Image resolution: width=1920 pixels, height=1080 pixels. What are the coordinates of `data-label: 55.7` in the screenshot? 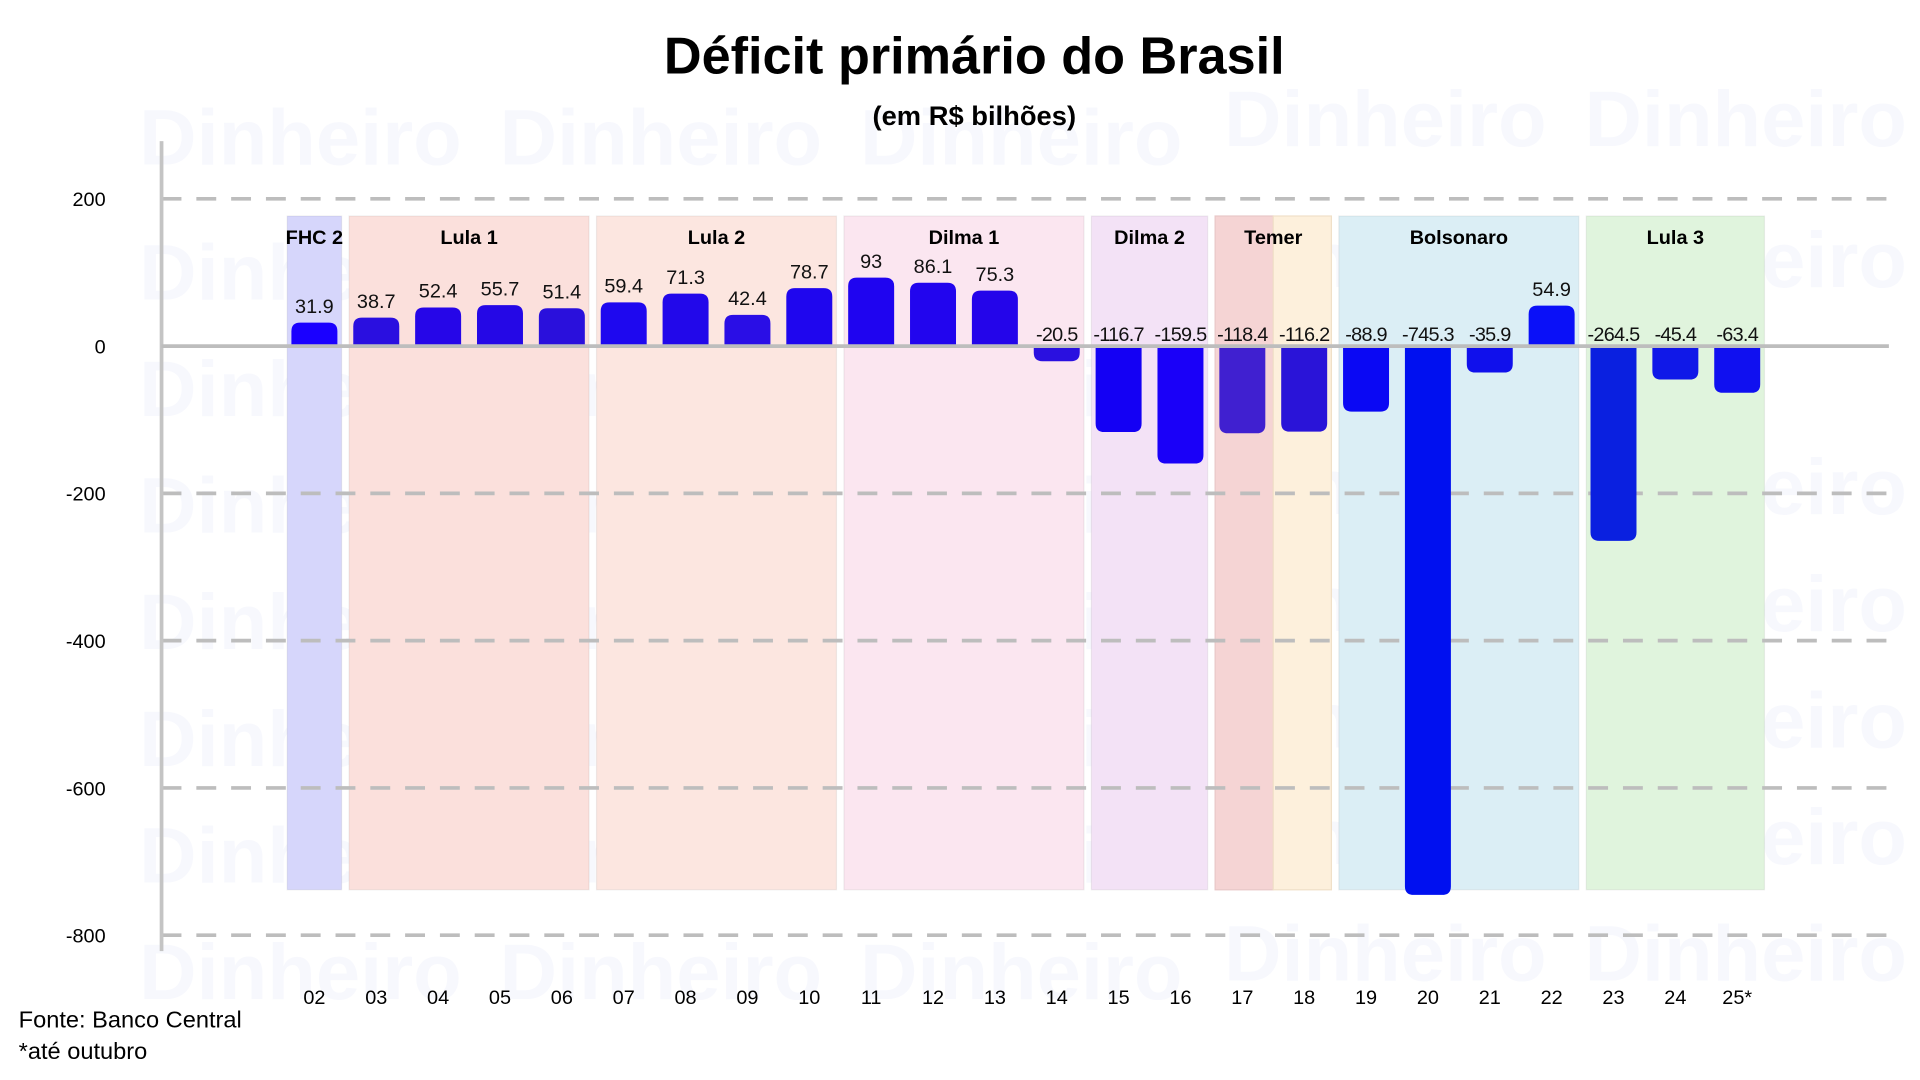 It's located at (500, 289).